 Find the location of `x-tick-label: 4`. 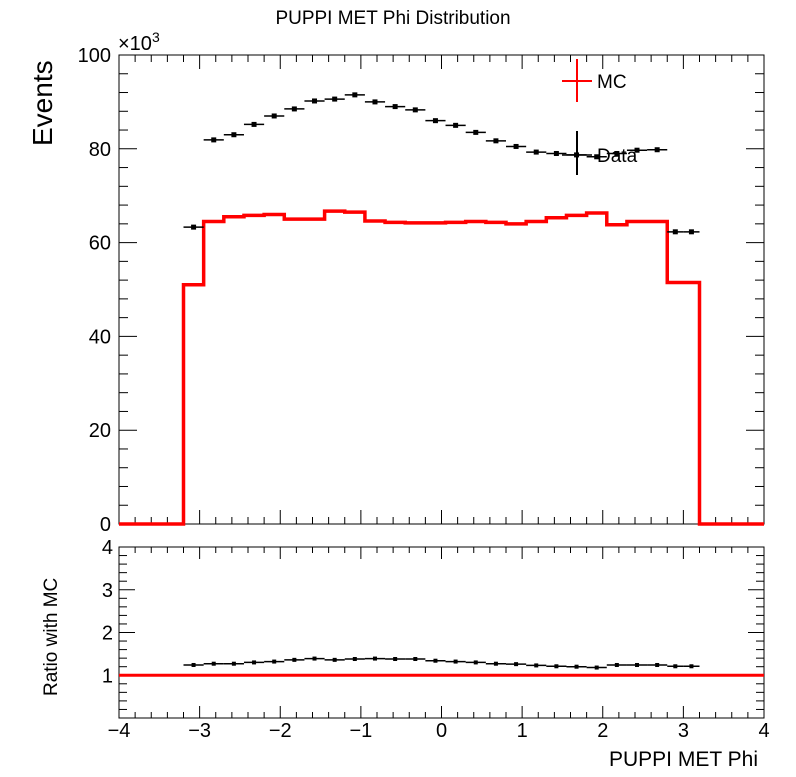

x-tick-label: 4 is located at coordinates (763, 731).